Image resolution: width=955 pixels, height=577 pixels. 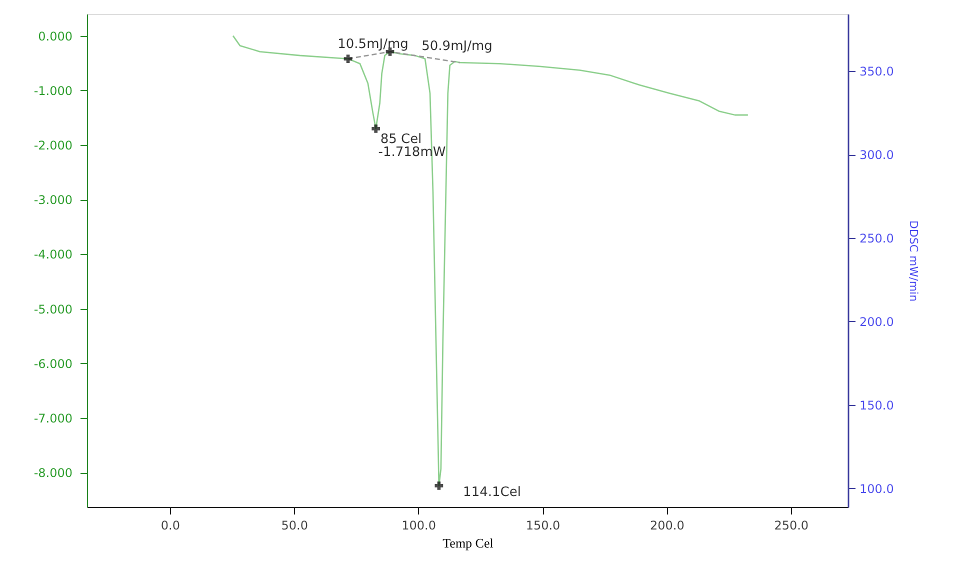 What do you see at coordinates (457, 46) in the screenshot?
I see `annotation: 50.9mJ/mg` at bounding box center [457, 46].